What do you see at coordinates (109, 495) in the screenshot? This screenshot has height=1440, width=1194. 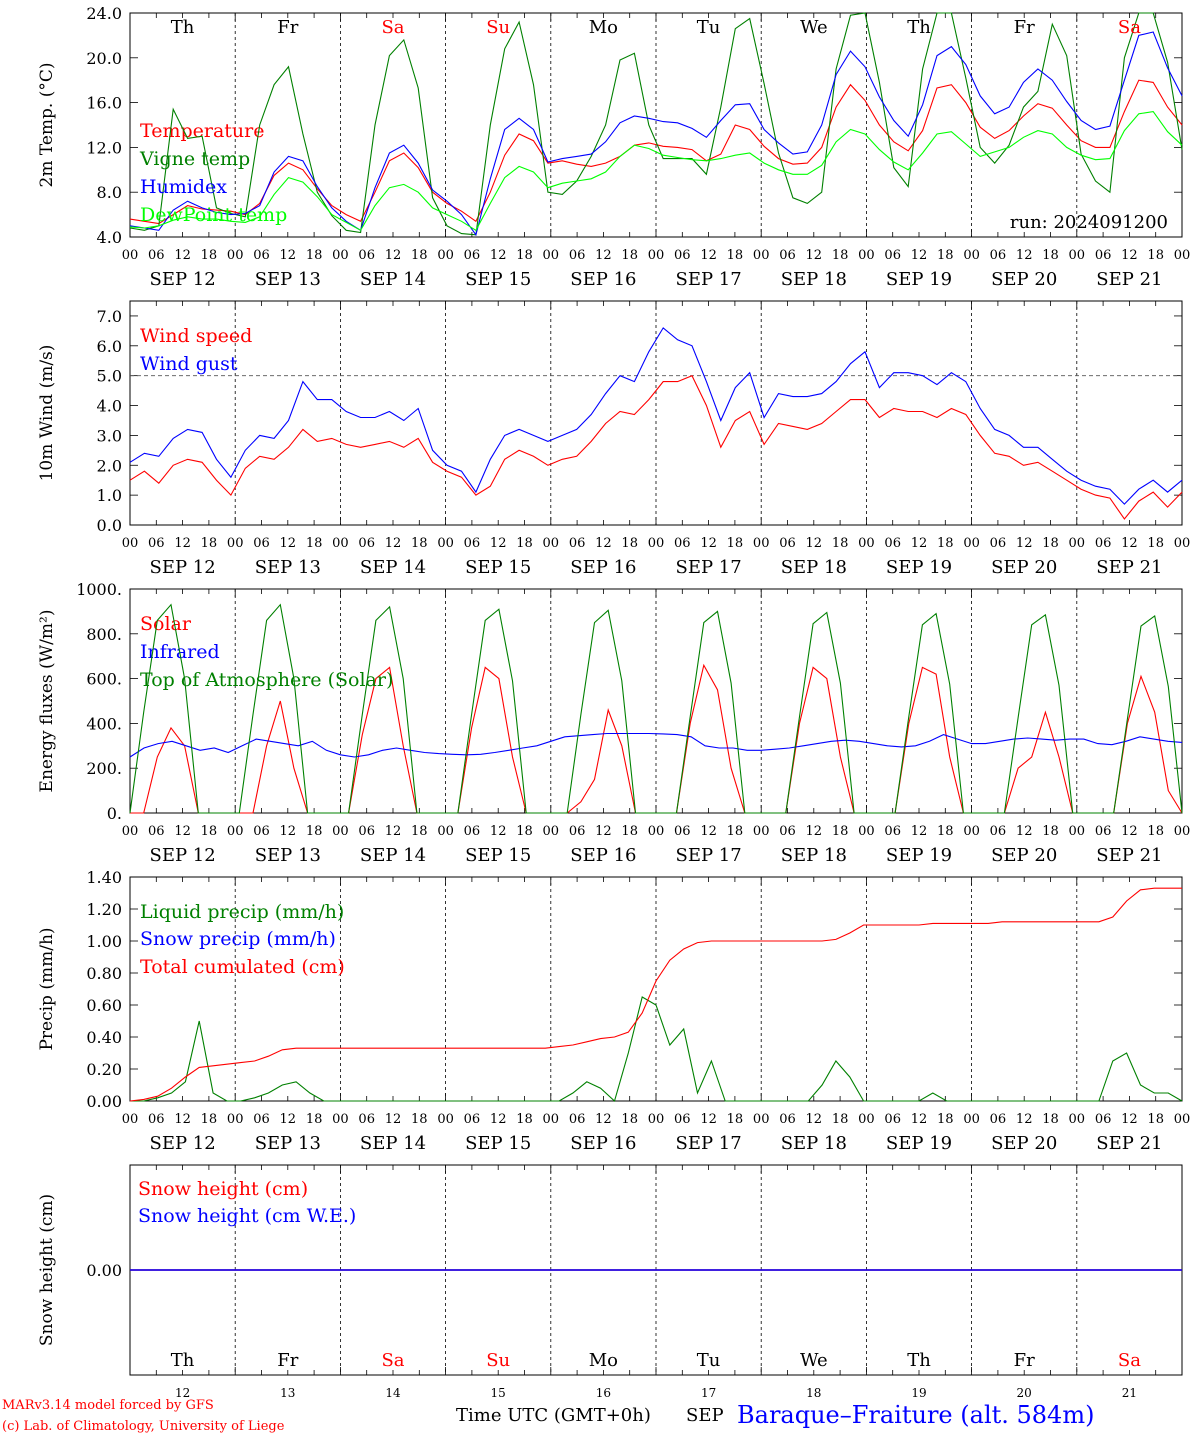 I see `y-tick-label: 1.0` at bounding box center [109, 495].